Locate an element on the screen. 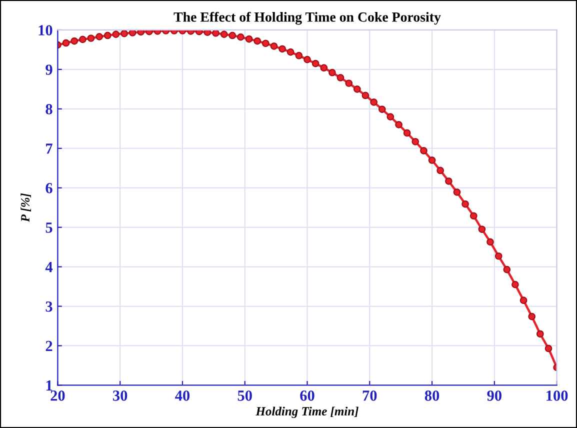 This screenshot has width=577, height=428. x-tick-label: 70 is located at coordinates (369, 395).